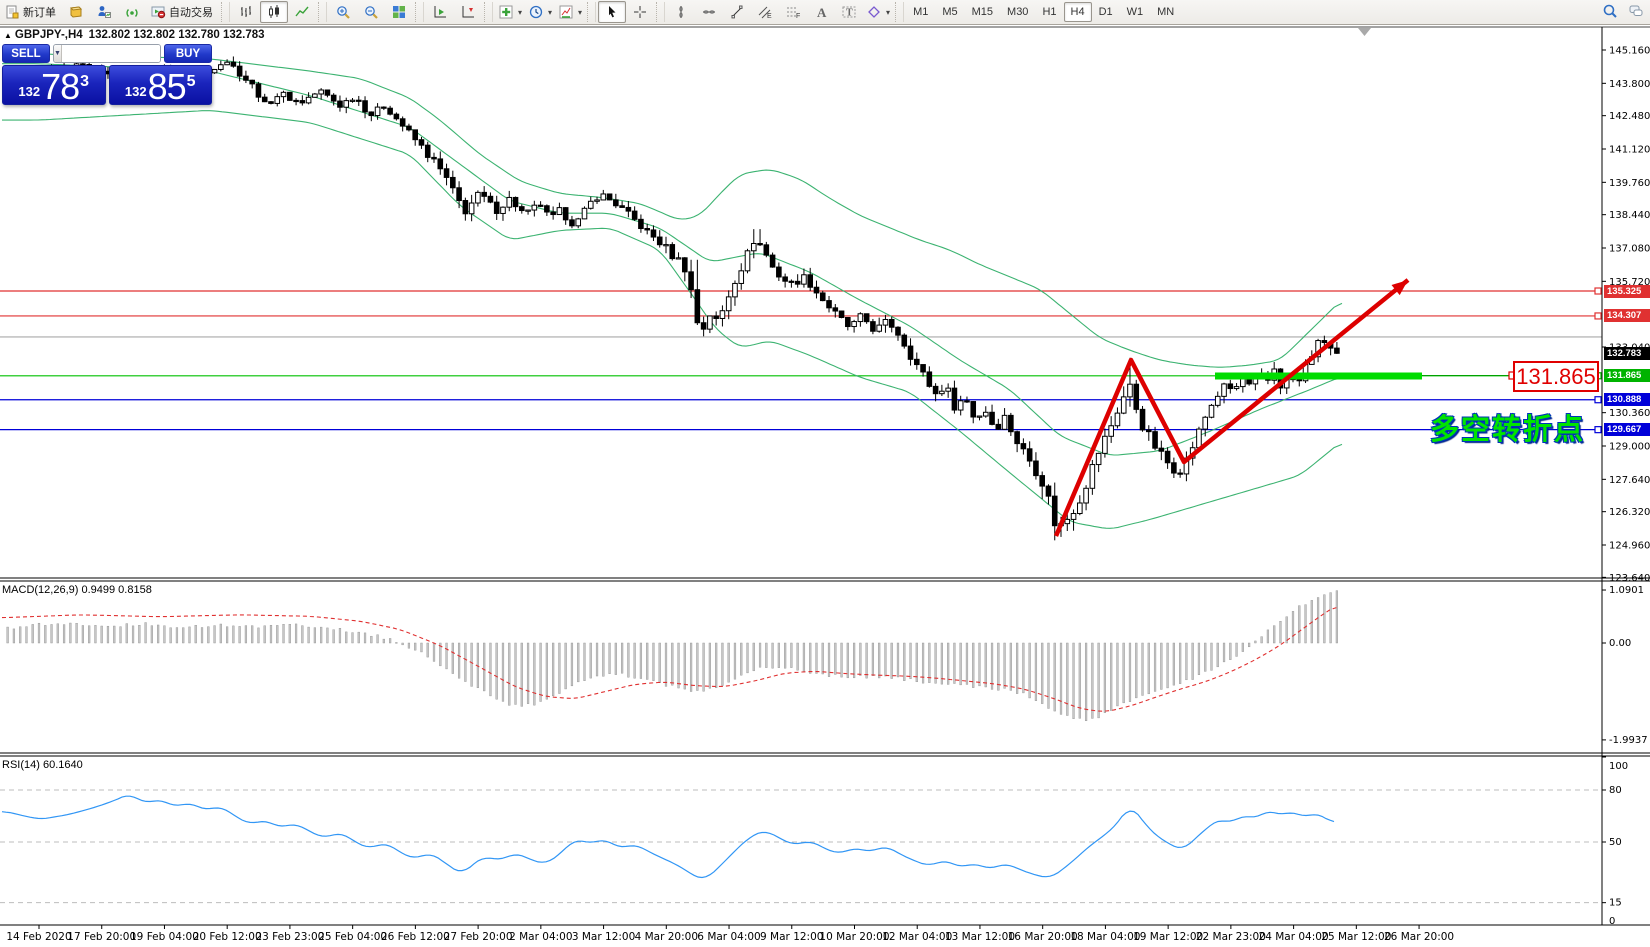 This screenshot has height=947, width=1650. I want to click on line-end-marker, so click(1598, 291).